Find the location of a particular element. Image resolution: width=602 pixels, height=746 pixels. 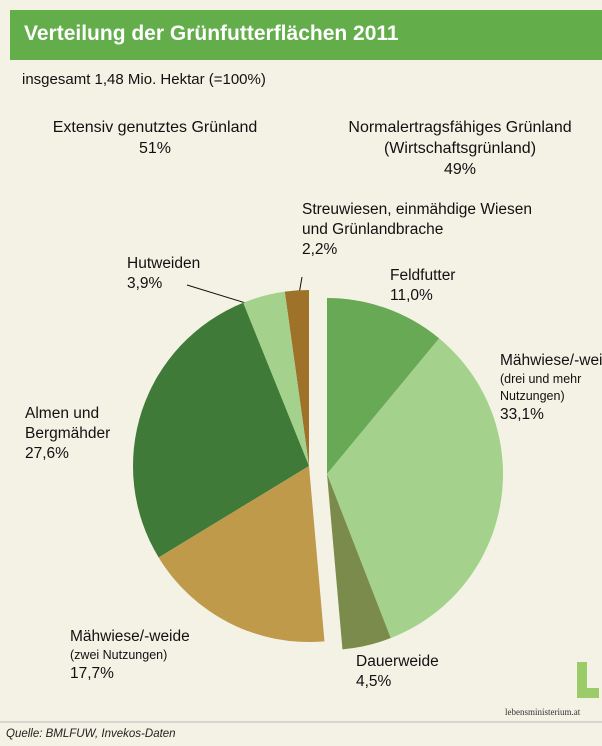

slice-note: (drei und mehr Nutzungen) is located at coordinates (541, 387).